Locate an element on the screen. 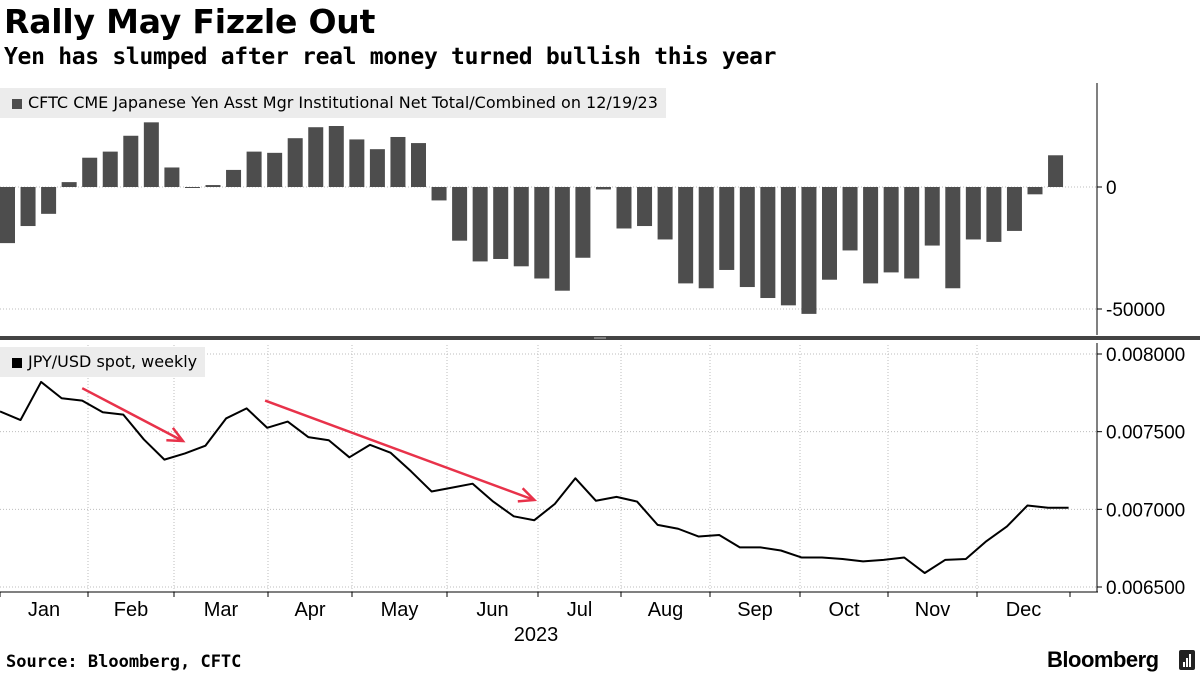 This screenshot has height=675, width=1200. legend-jpy: JPY/USD spot, weekly is located at coordinates (103, 362).